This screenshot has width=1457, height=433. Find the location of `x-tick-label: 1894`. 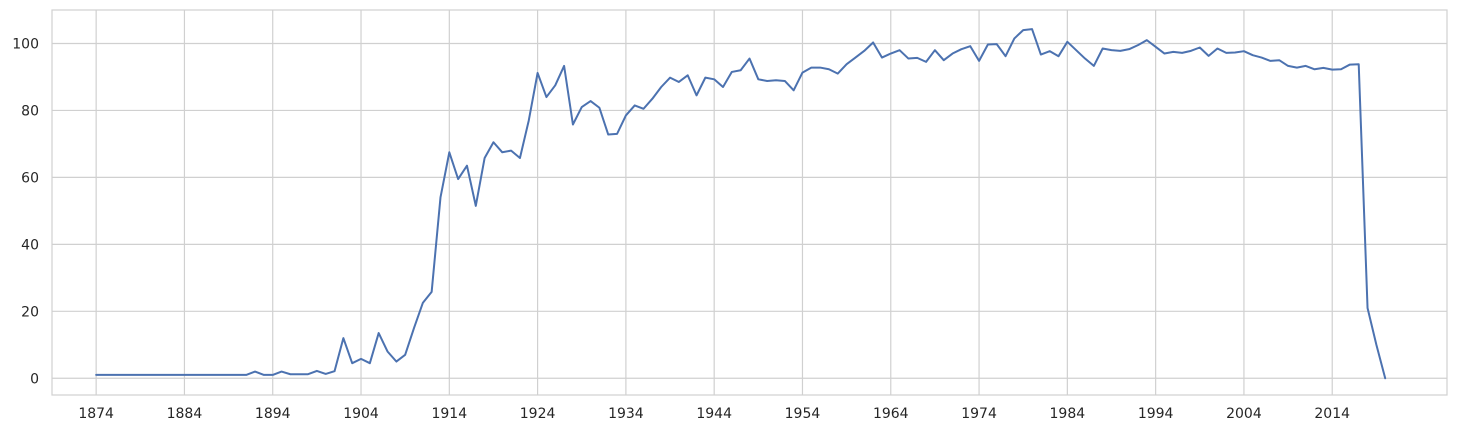

x-tick-label: 1894 is located at coordinates (273, 414).